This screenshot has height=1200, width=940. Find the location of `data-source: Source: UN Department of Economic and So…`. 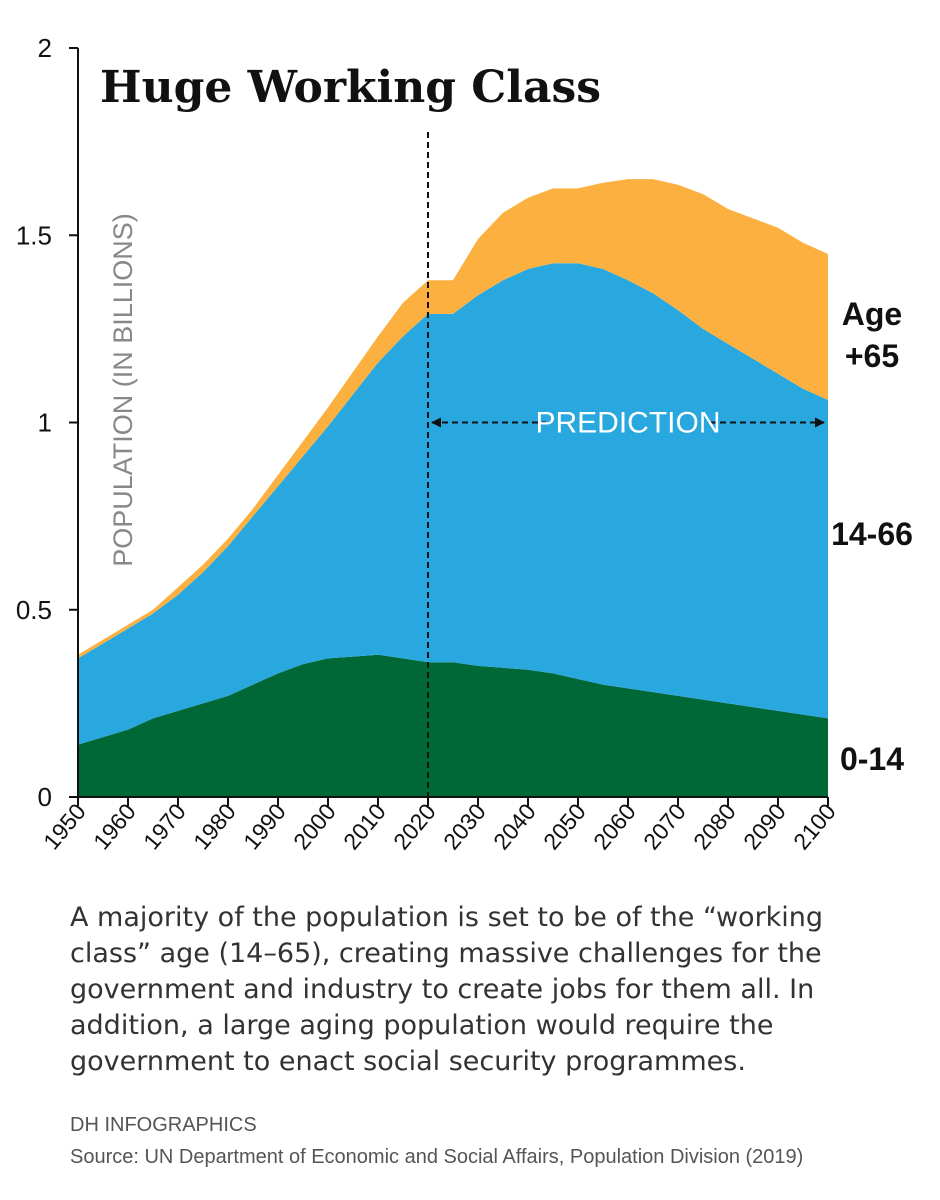

data-source: Source: UN Department of Economic and So… is located at coordinates (437, 1157).